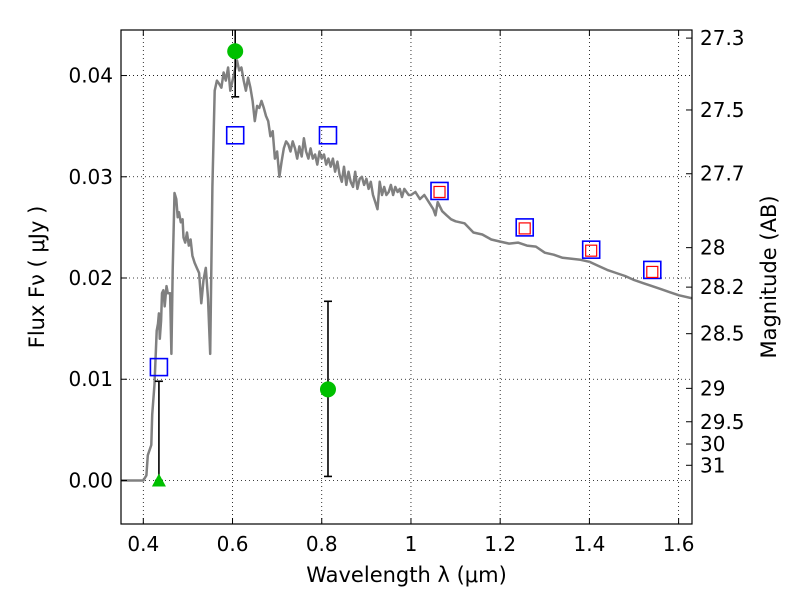 This screenshot has width=800, height=600. I want to click on y-tick-label: 0.00, so click(90, 480).